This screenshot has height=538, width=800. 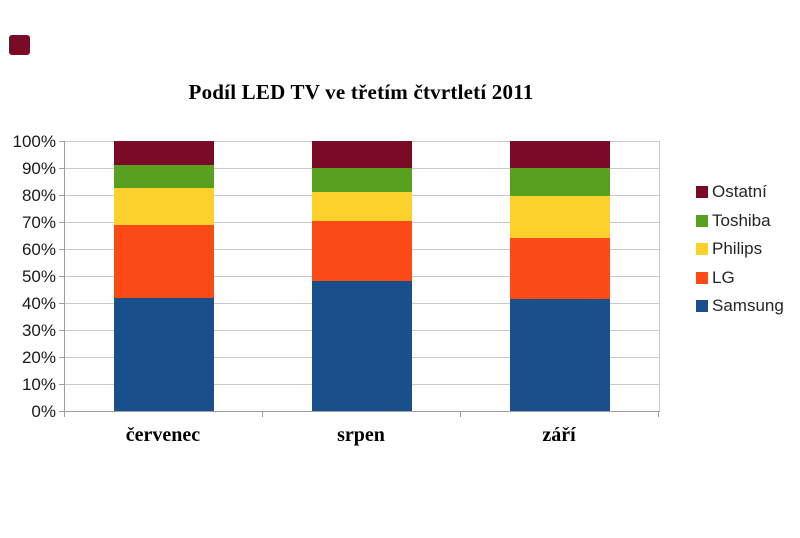 What do you see at coordinates (38, 330) in the screenshot?
I see `y-axis-tick-label: 30%` at bounding box center [38, 330].